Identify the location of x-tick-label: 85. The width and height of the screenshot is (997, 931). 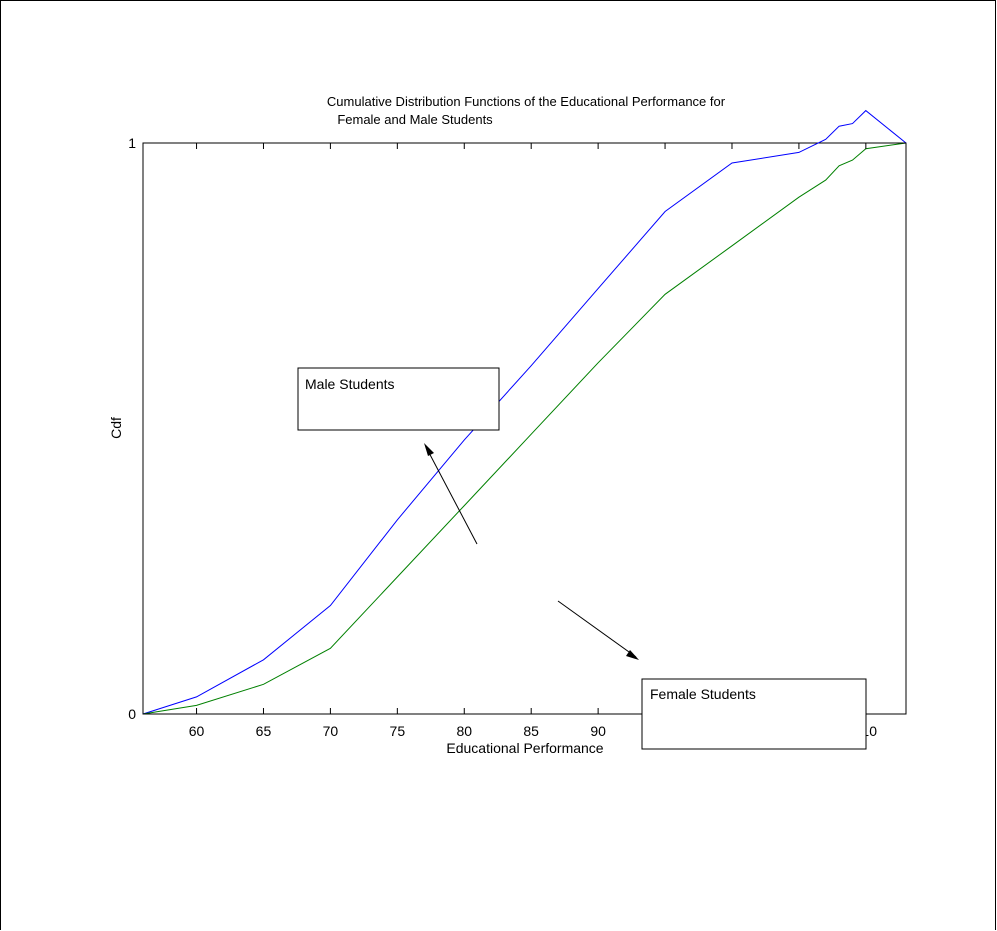
(531, 731).